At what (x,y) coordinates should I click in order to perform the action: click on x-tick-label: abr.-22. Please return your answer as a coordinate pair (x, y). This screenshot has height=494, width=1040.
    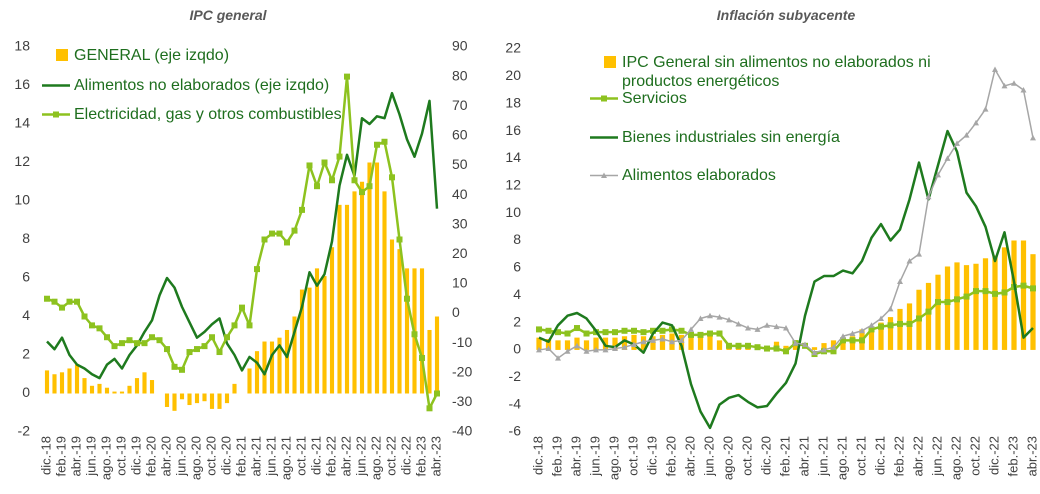
    Looking at the image, I should click on (345, 456).